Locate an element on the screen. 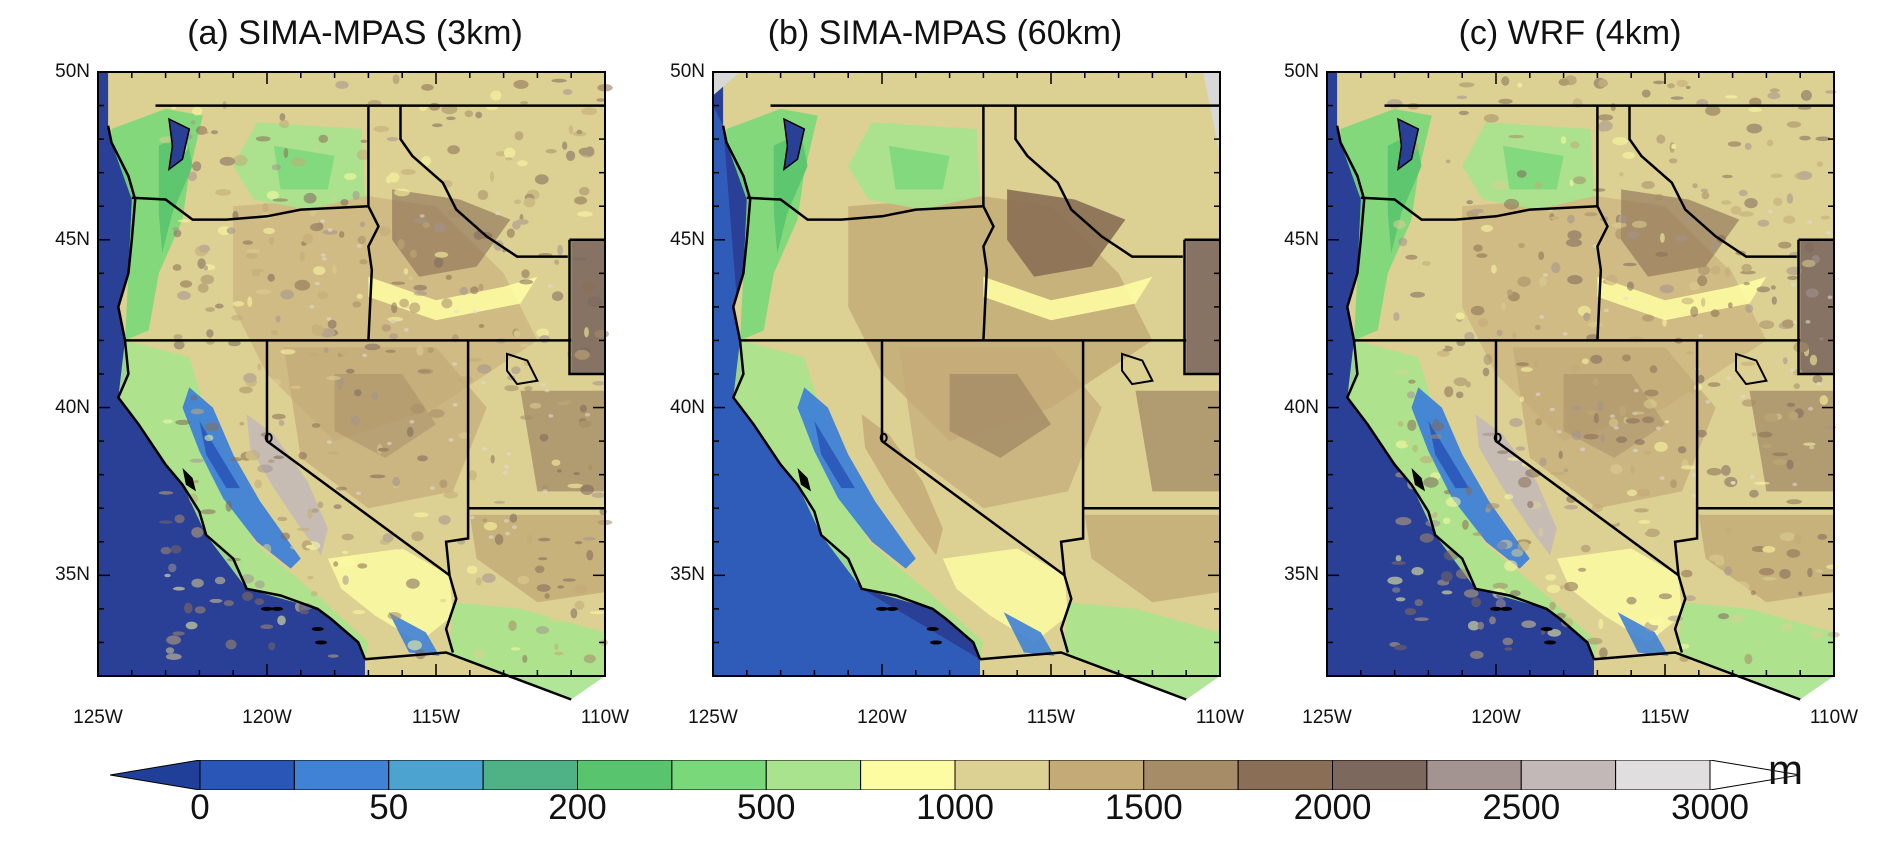 Image resolution: width=1880 pixels, height=846 pixels. lat-tick-label: 50N is located at coordinates (687, 71).